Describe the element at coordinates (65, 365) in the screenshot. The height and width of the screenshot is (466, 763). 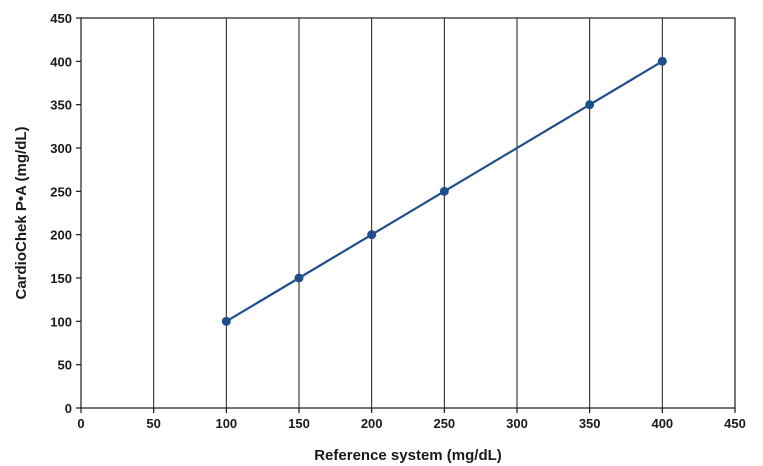
I see `y-tick-label-50: 50` at that location.